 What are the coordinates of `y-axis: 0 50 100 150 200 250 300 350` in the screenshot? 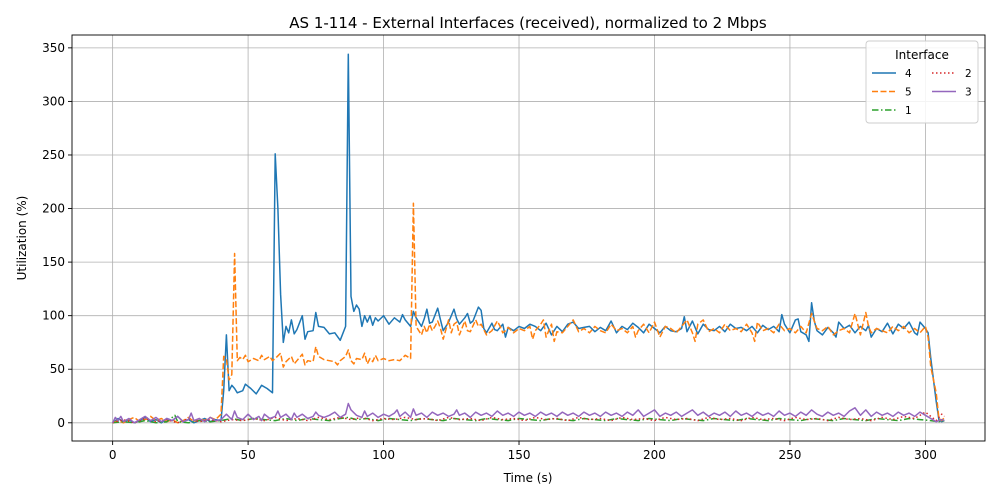 It's located at (57, 235).